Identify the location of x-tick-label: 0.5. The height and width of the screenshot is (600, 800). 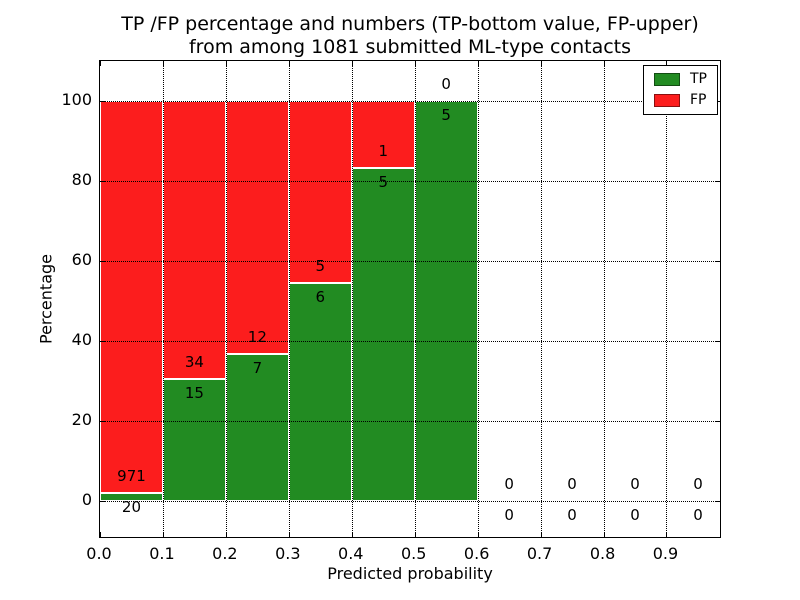
(413, 553).